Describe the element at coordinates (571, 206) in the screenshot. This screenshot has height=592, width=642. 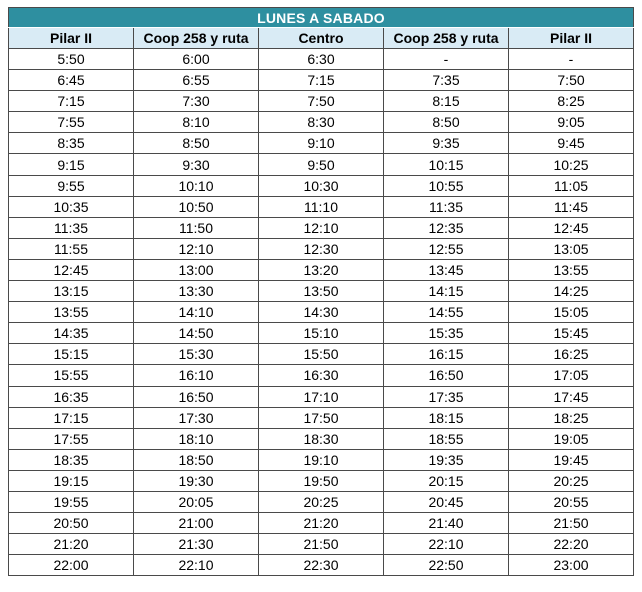
I see `time-cell: 11:45` at that location.